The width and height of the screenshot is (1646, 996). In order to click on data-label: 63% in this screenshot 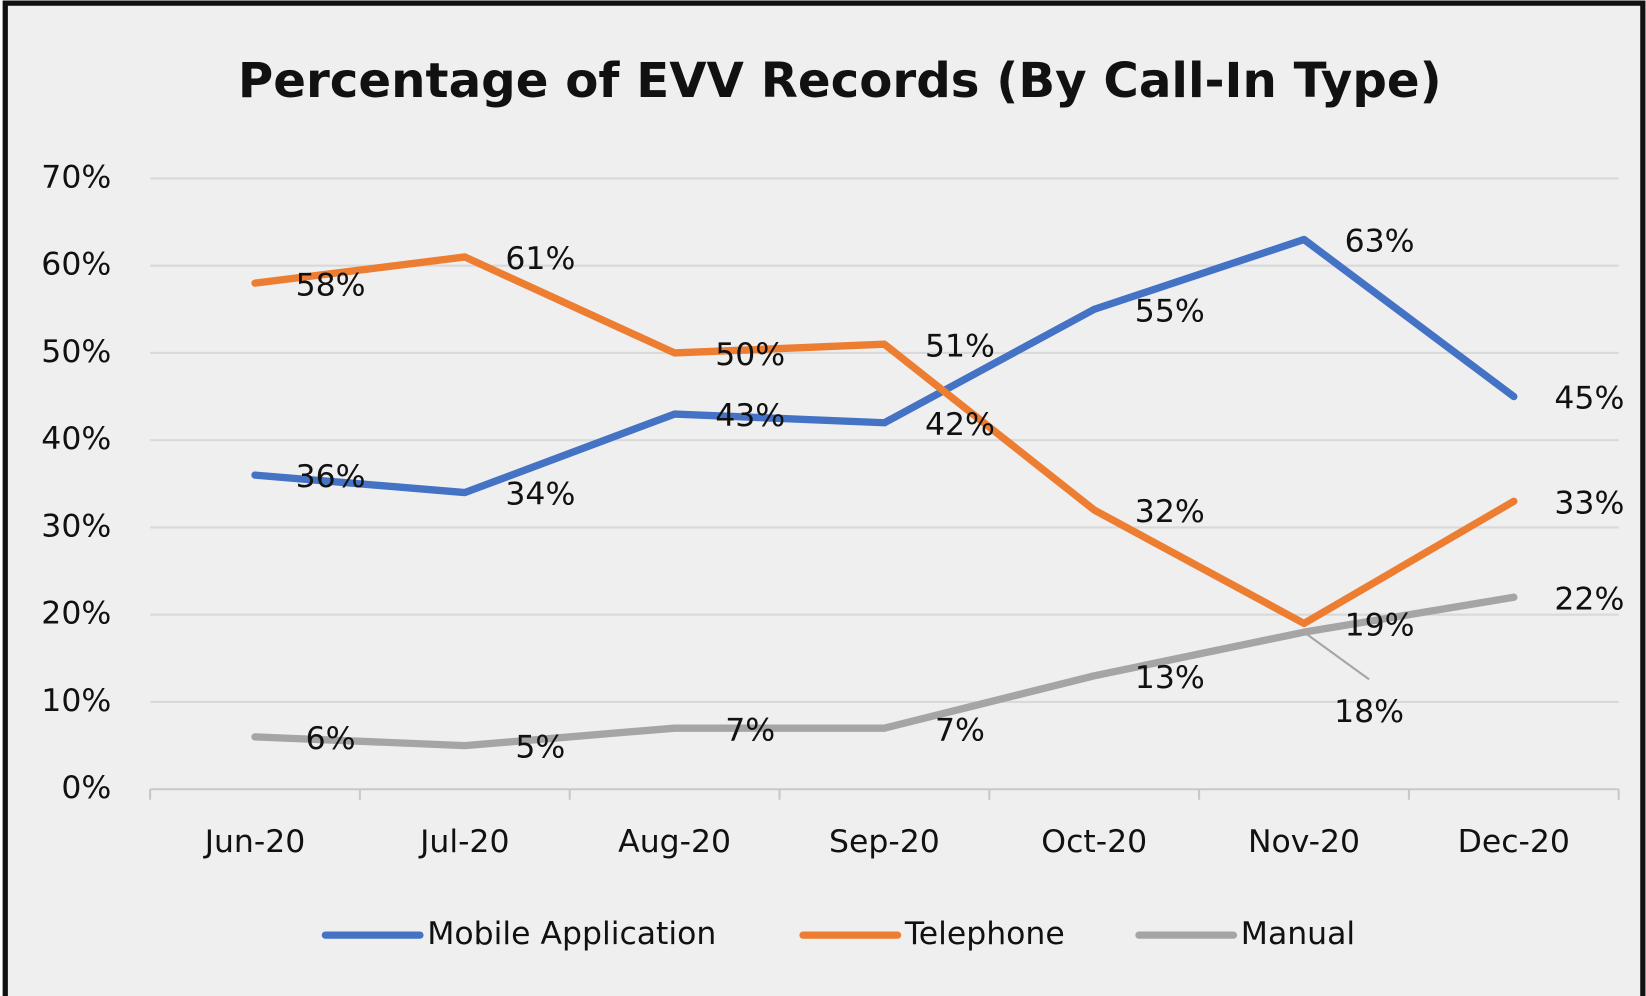, I will do `click(1380, 242)`.